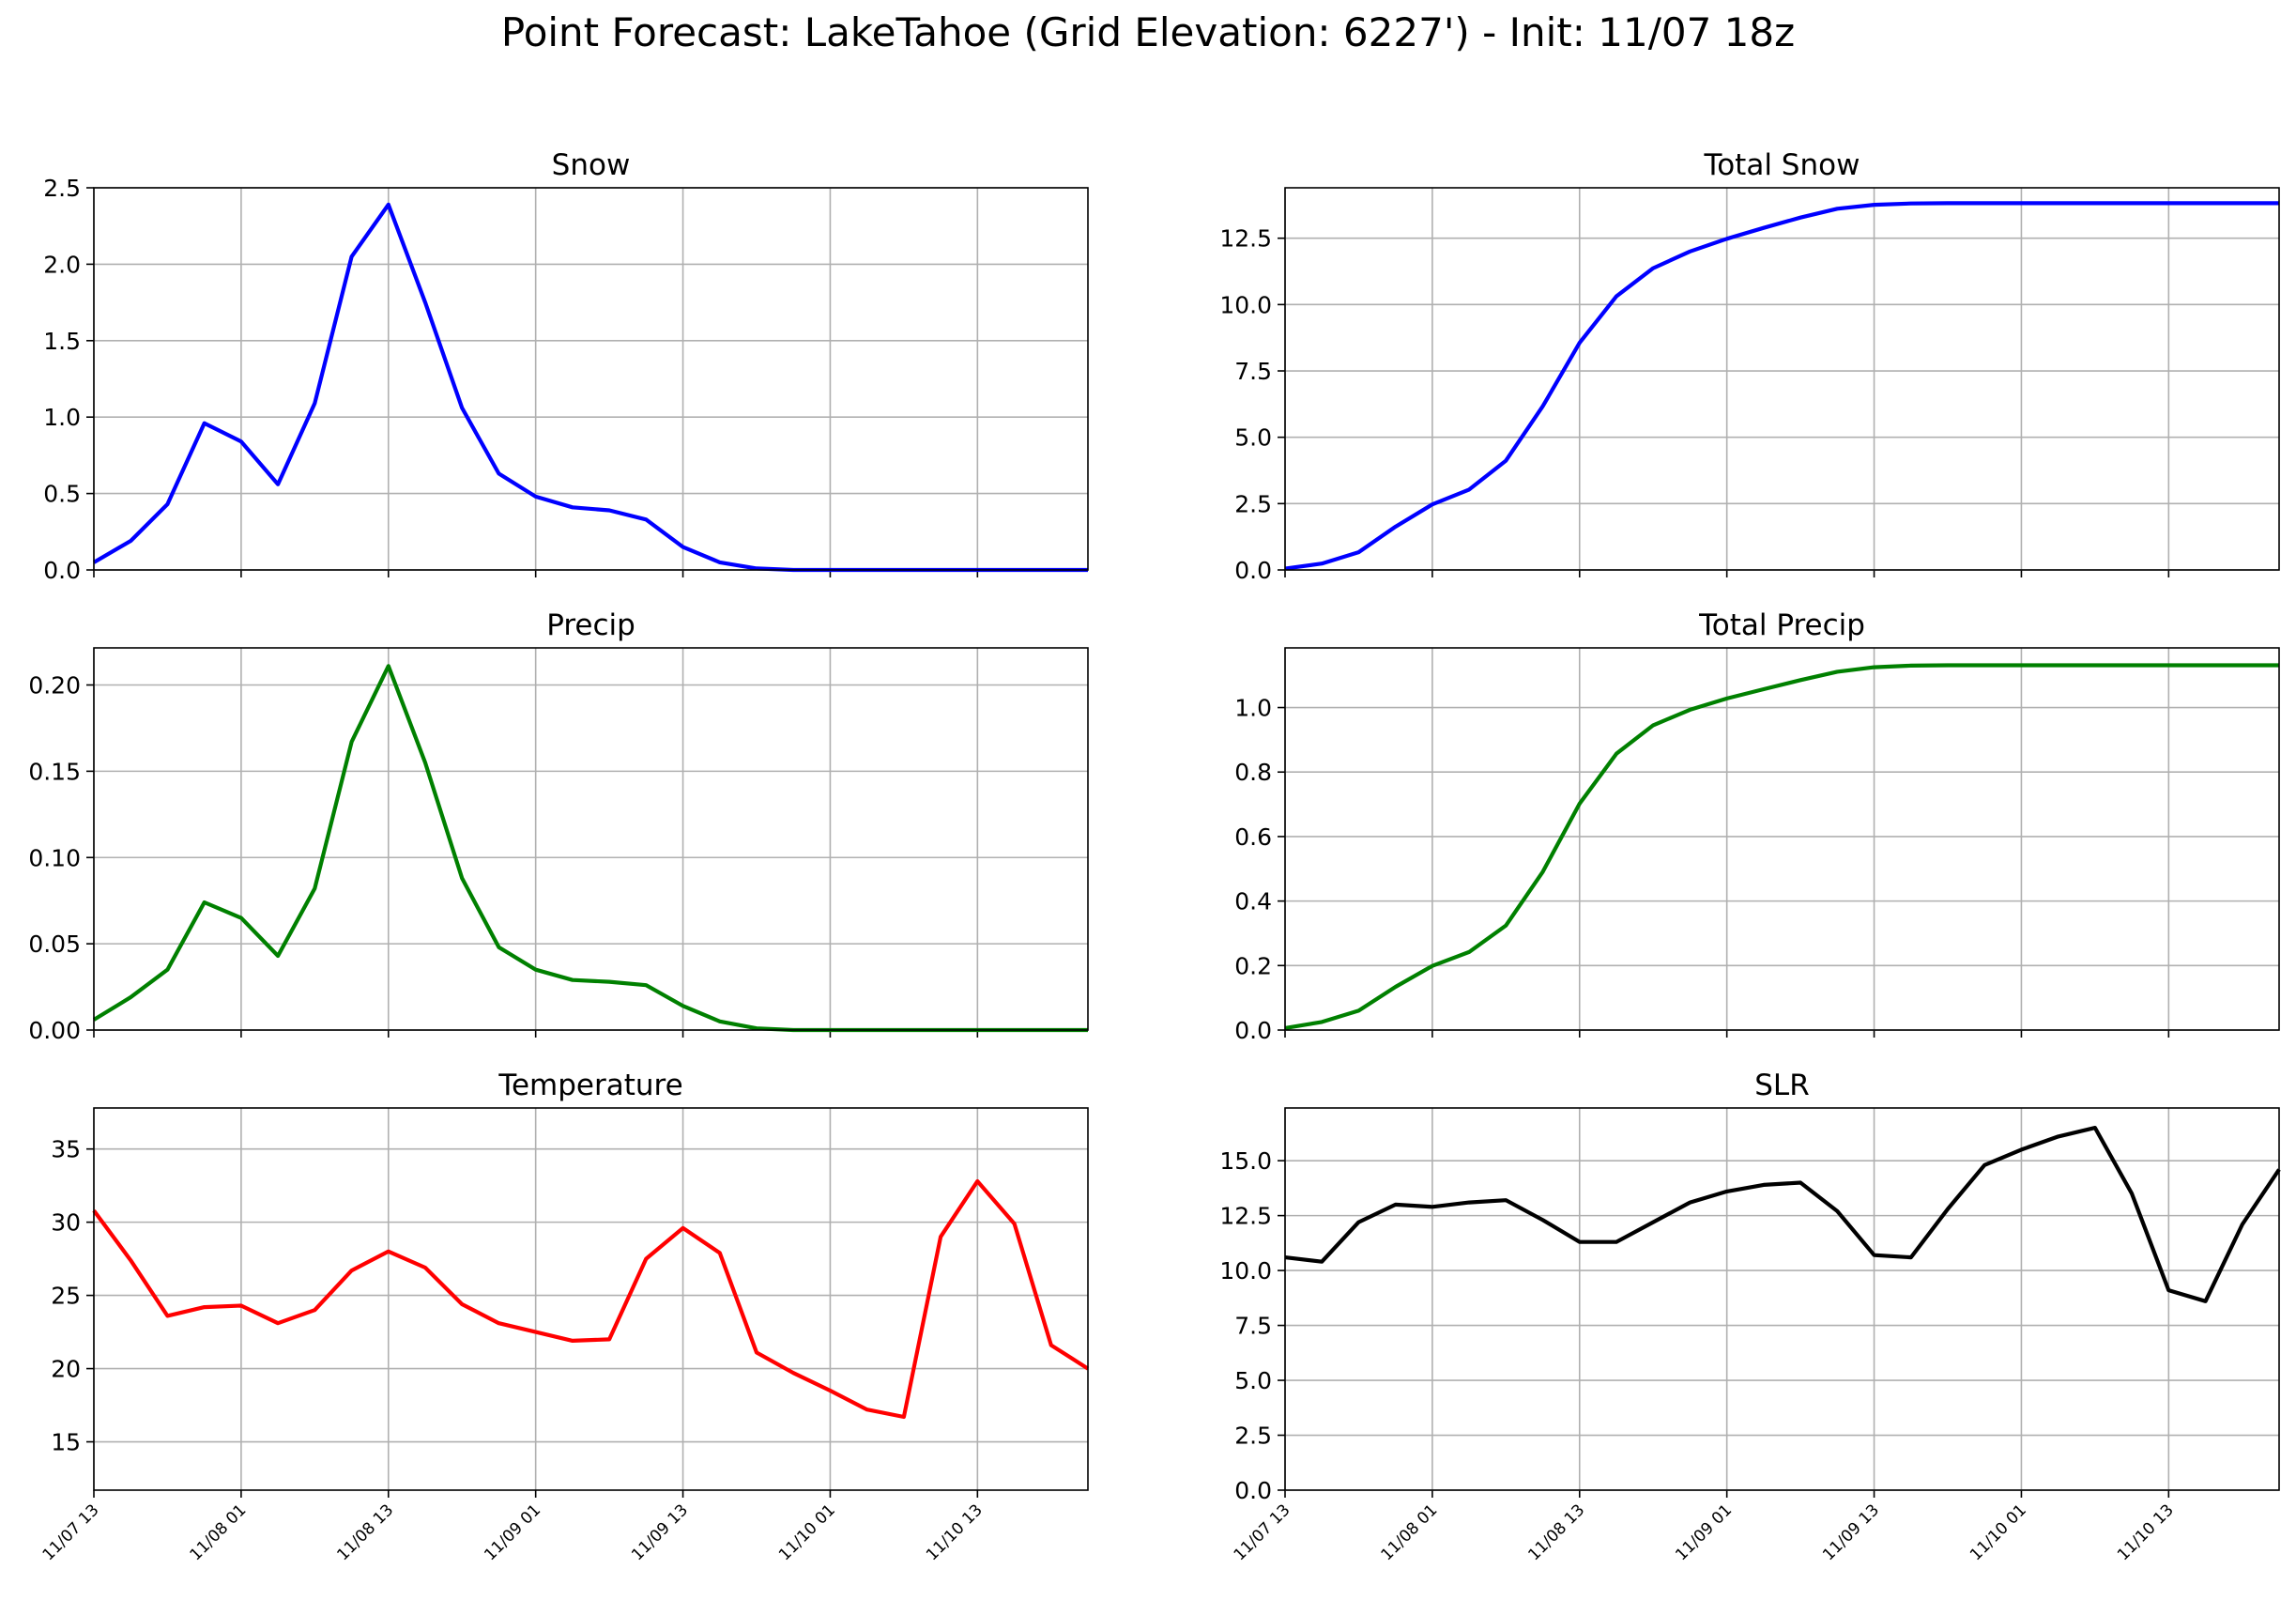 Image resolution: width=2296 pixels, height=1600 pixels. Describe the element at coordinates (1253, 1326) in the screenshot. I see `slr-y-tick-label: 7.5` at that location.